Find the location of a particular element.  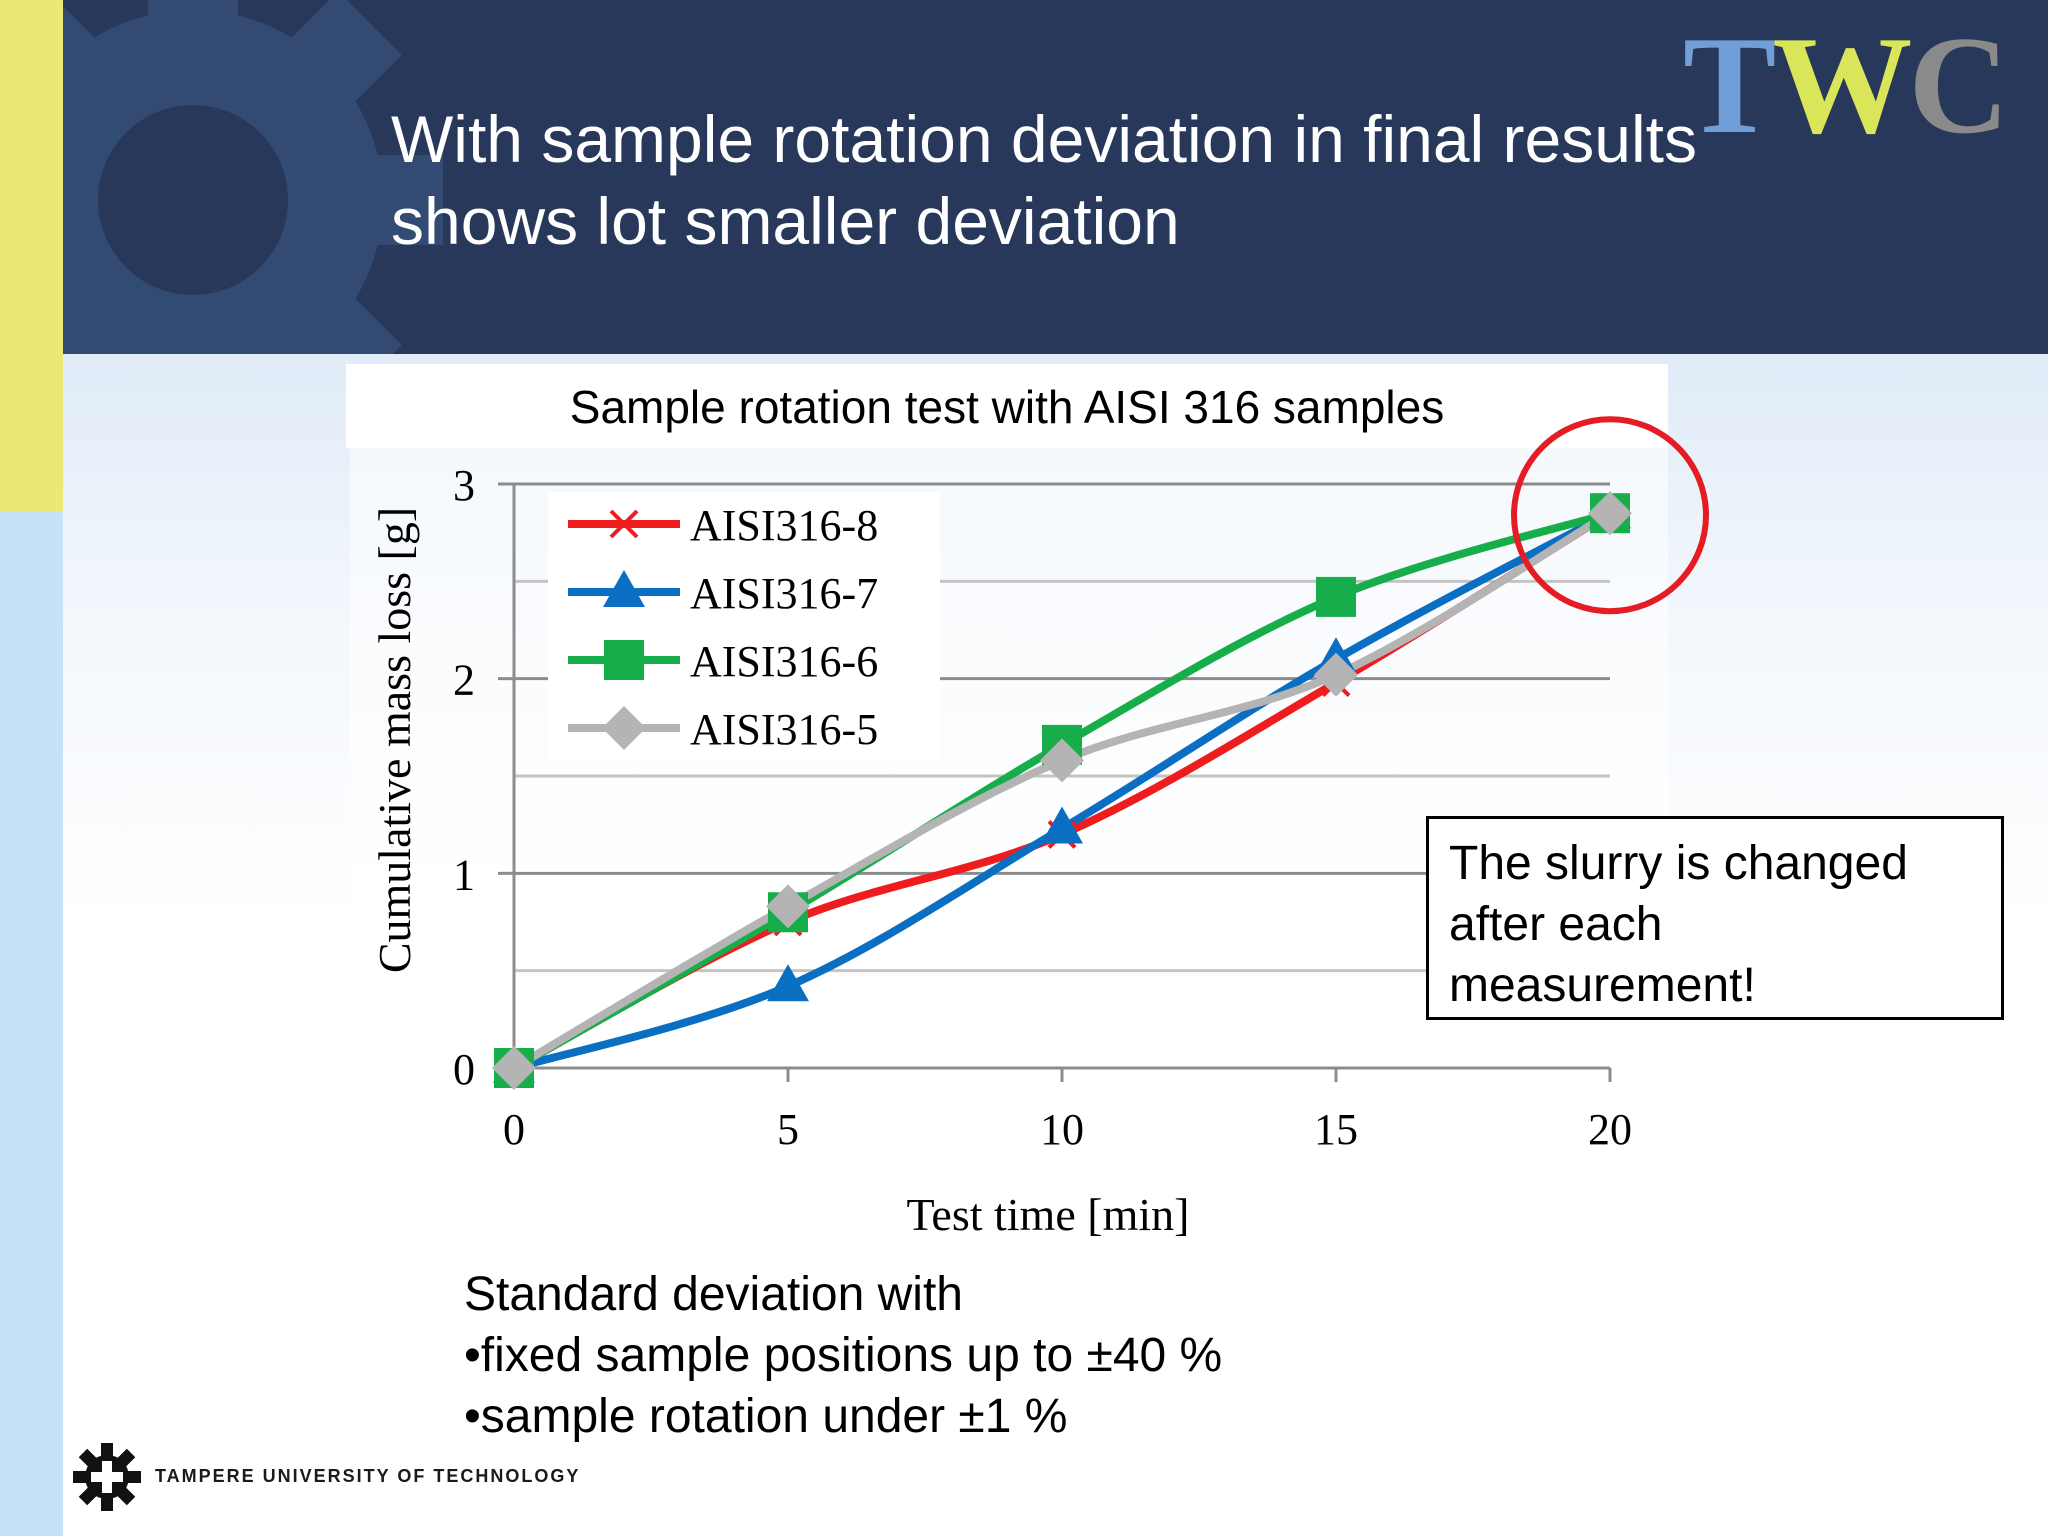

y-tick-label: 1 is located at coordinates (464, 874).